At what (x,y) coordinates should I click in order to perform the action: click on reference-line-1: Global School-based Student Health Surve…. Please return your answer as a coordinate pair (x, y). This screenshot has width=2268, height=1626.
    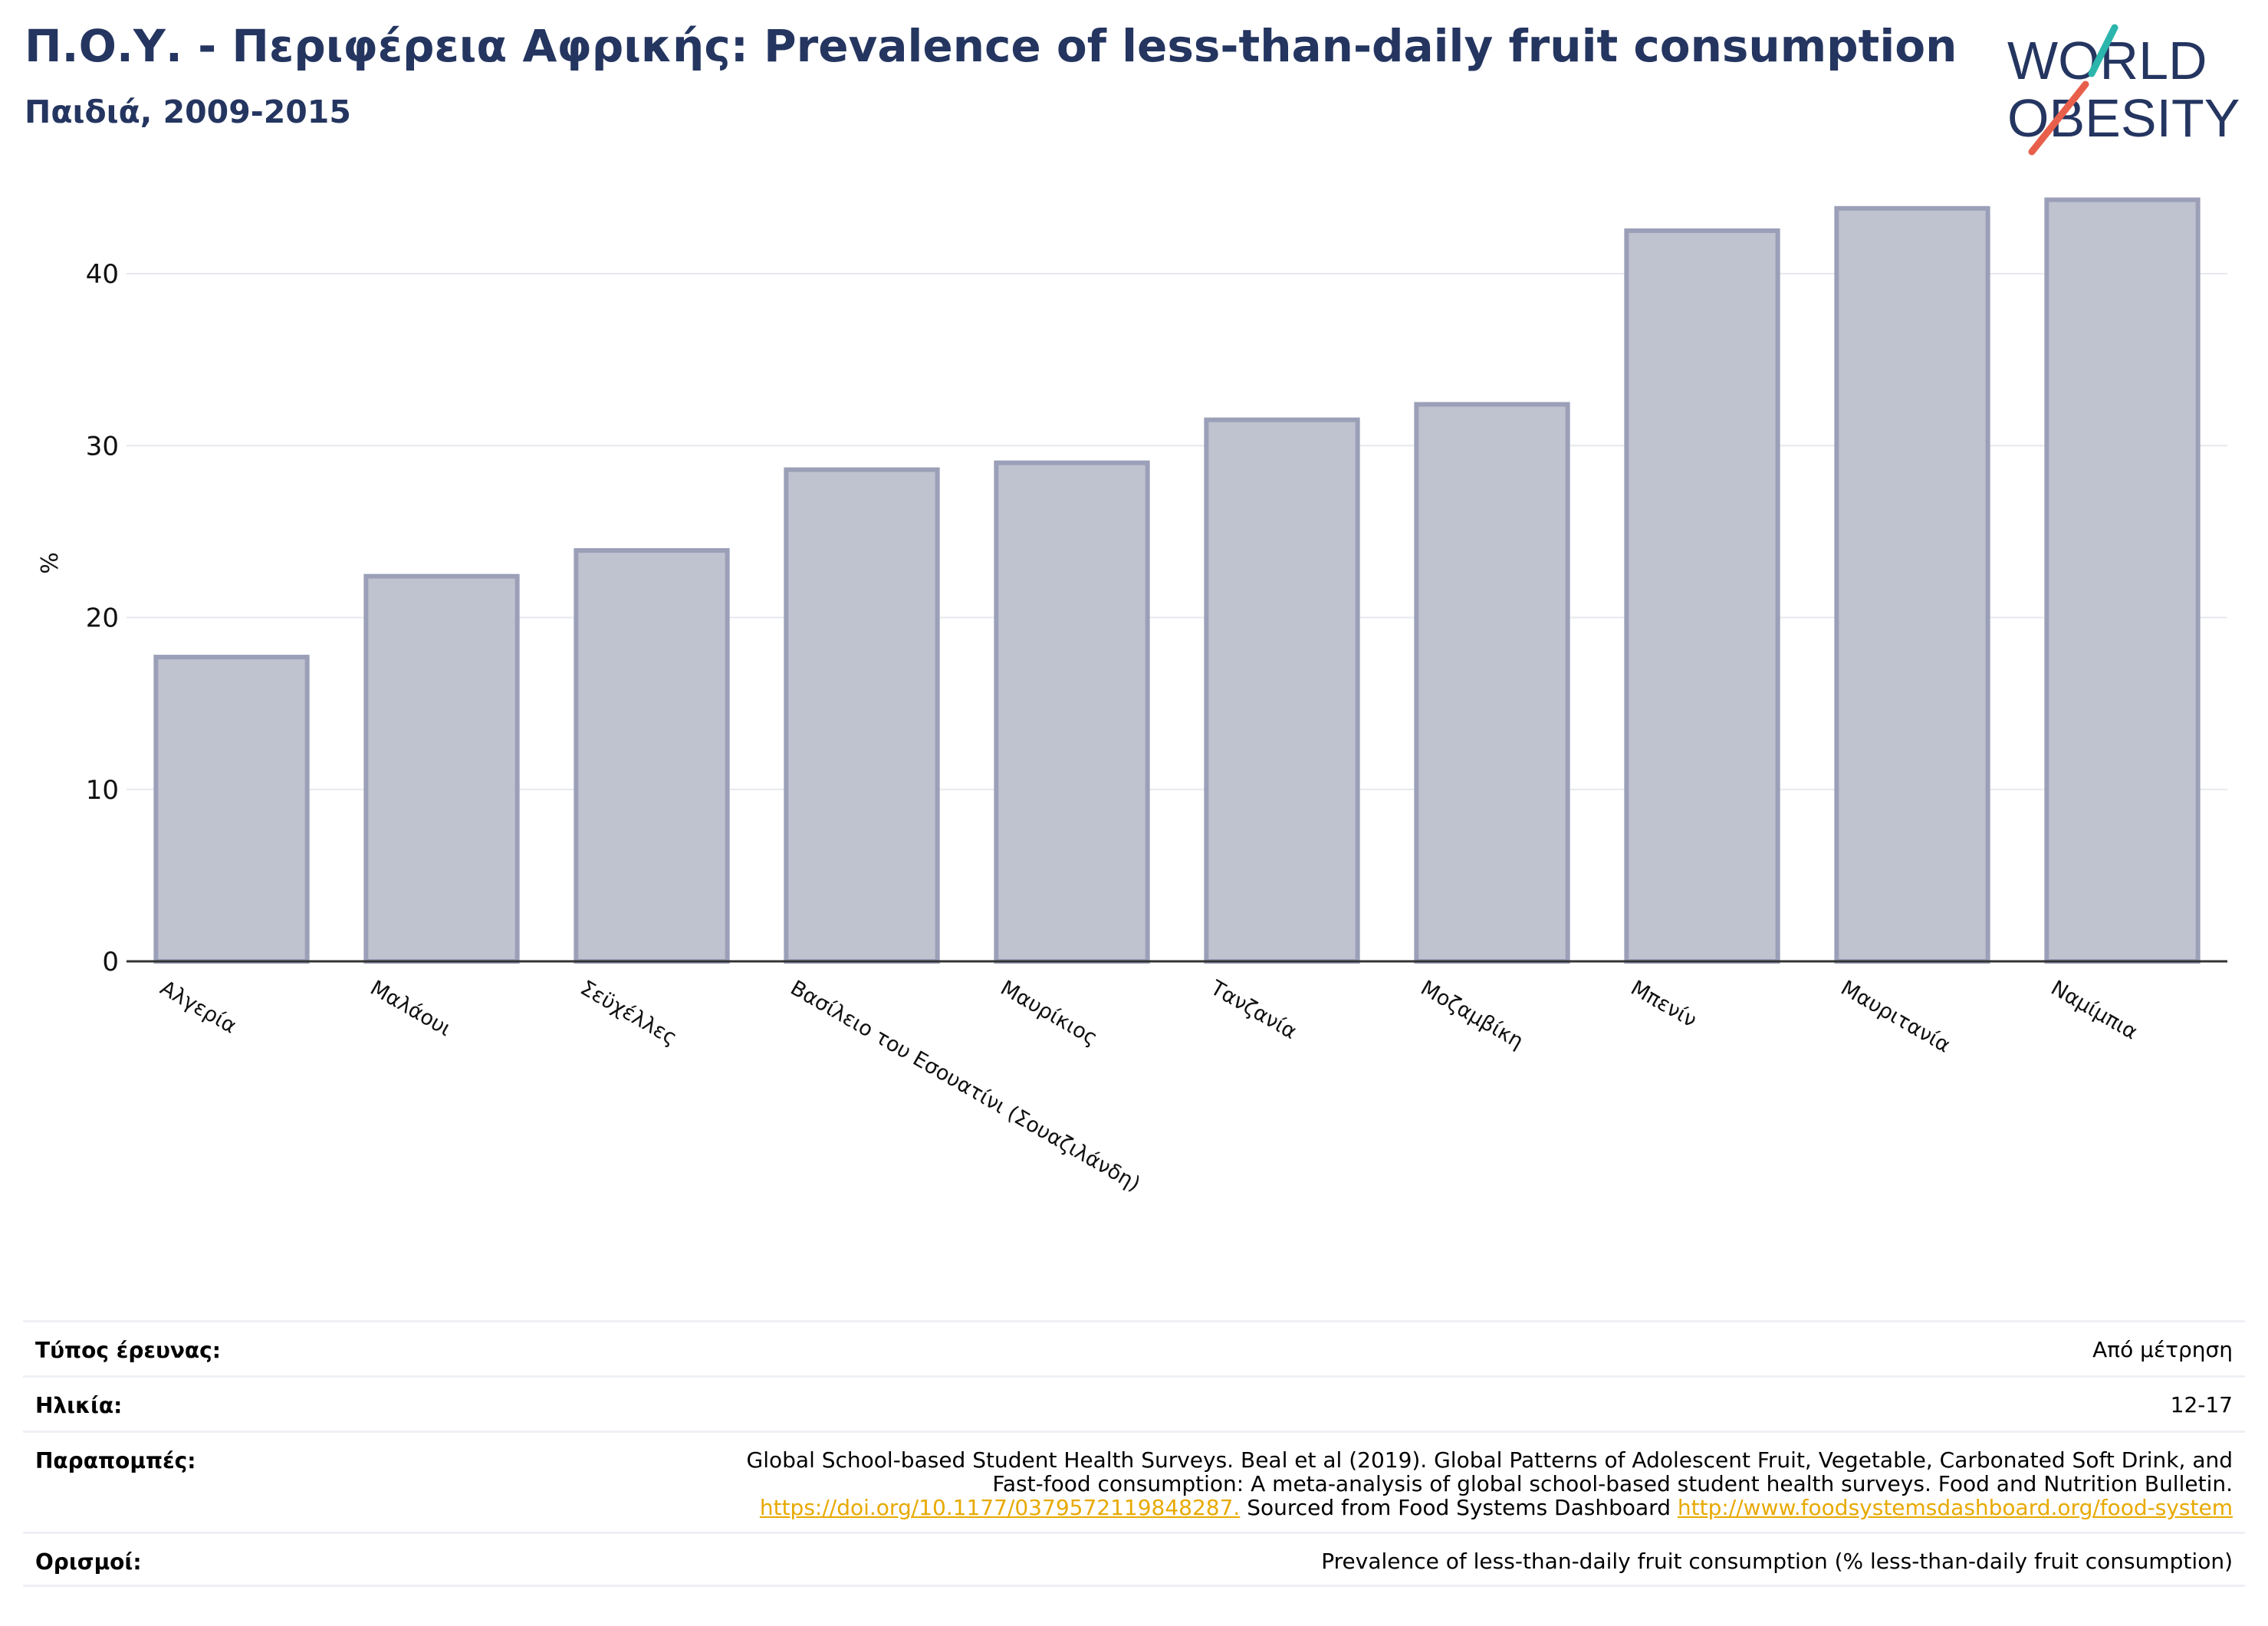
    Looking at the image, I should click on (1489, 1460).